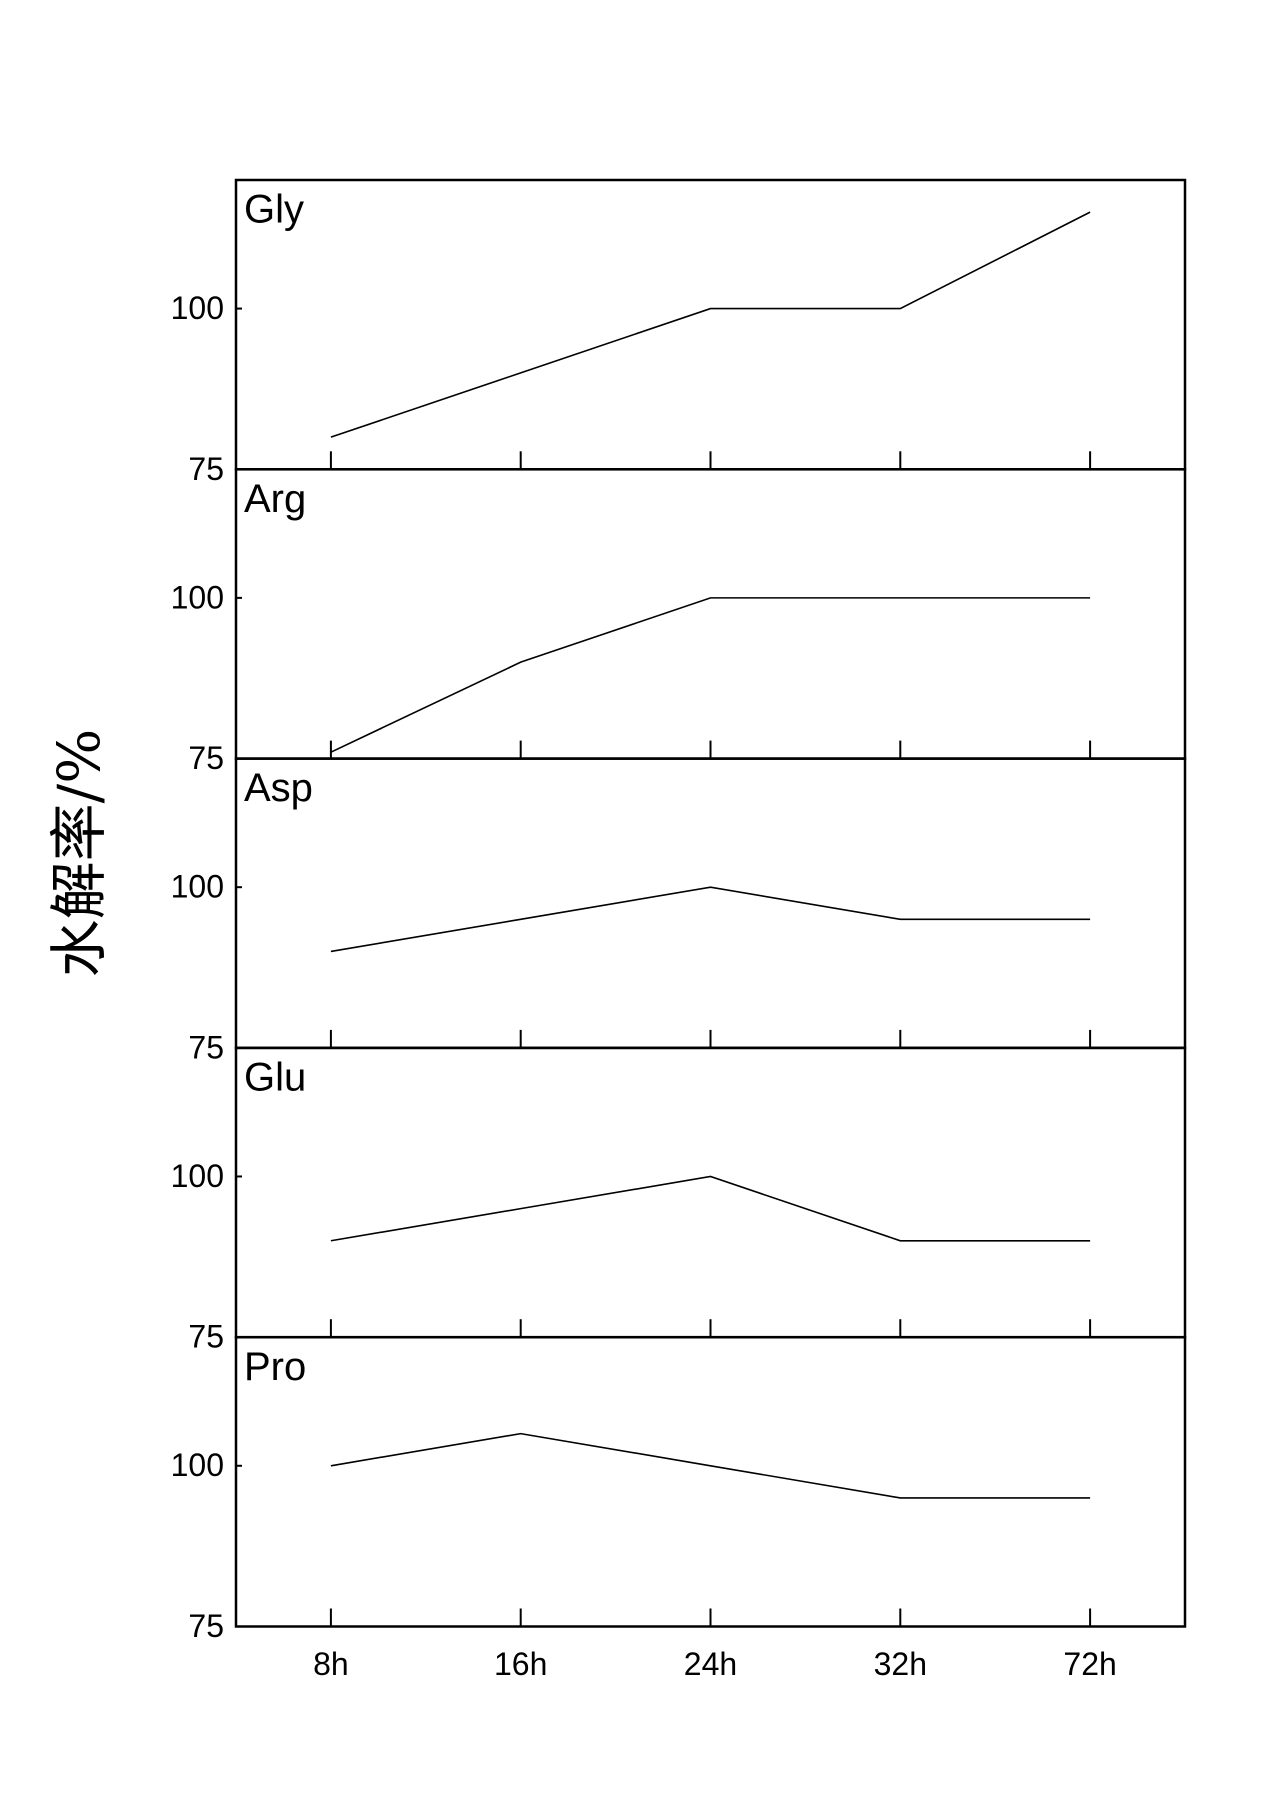  Describe the element at coordinates (331, 1664) in the screenshot. I see `x-tick-label: 8h` at that location.